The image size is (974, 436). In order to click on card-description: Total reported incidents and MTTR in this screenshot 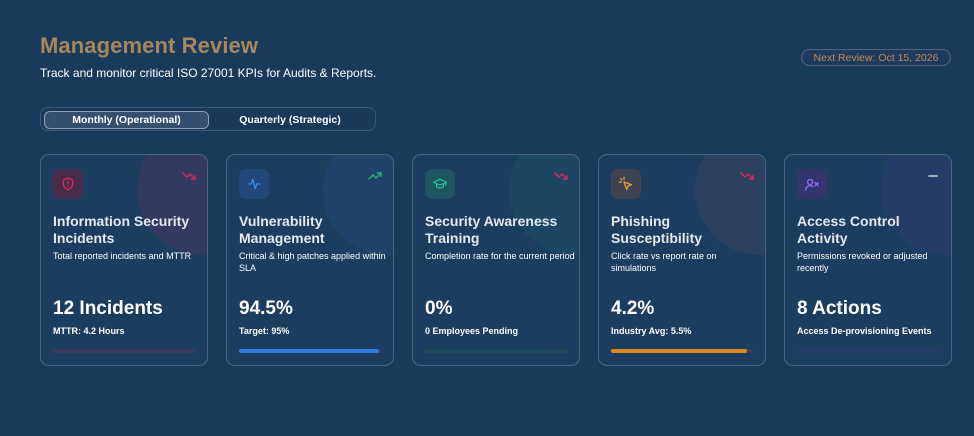, I will do `click(122, 256)`.